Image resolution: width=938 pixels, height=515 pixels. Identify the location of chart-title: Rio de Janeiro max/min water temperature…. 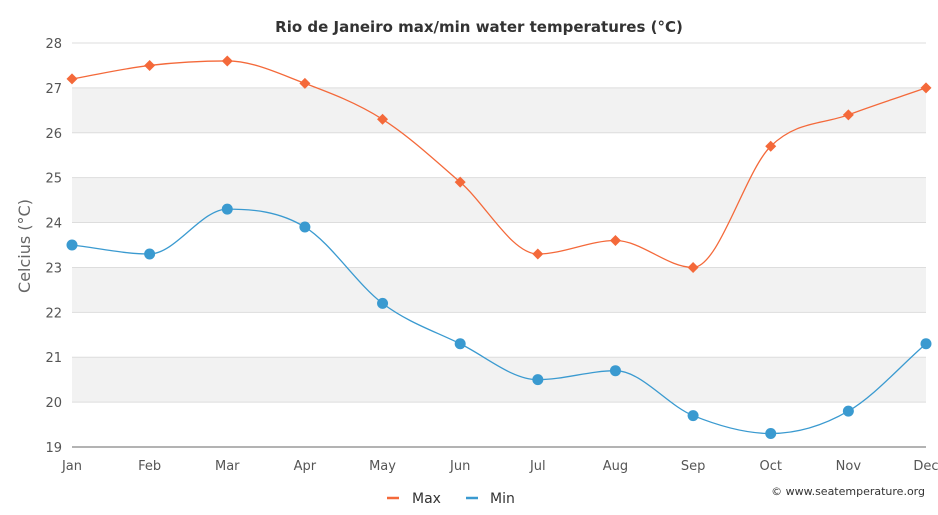
(479, 27).